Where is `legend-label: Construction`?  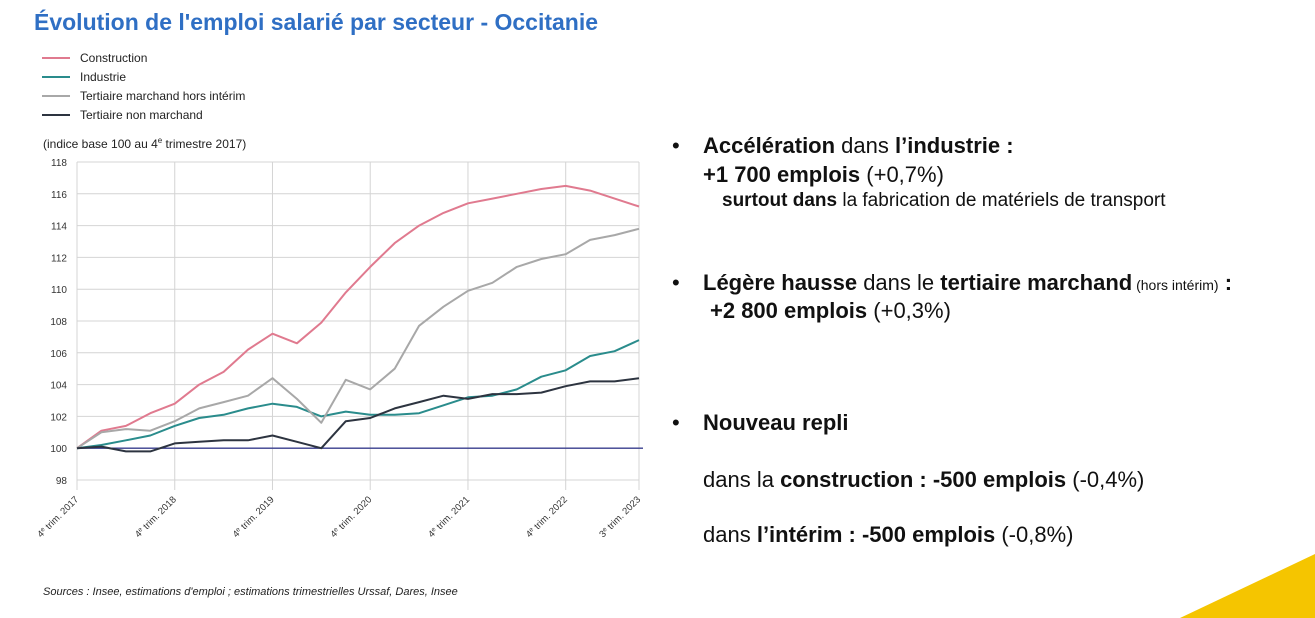 legend-label: Construction is located at coordinates (114, 57).